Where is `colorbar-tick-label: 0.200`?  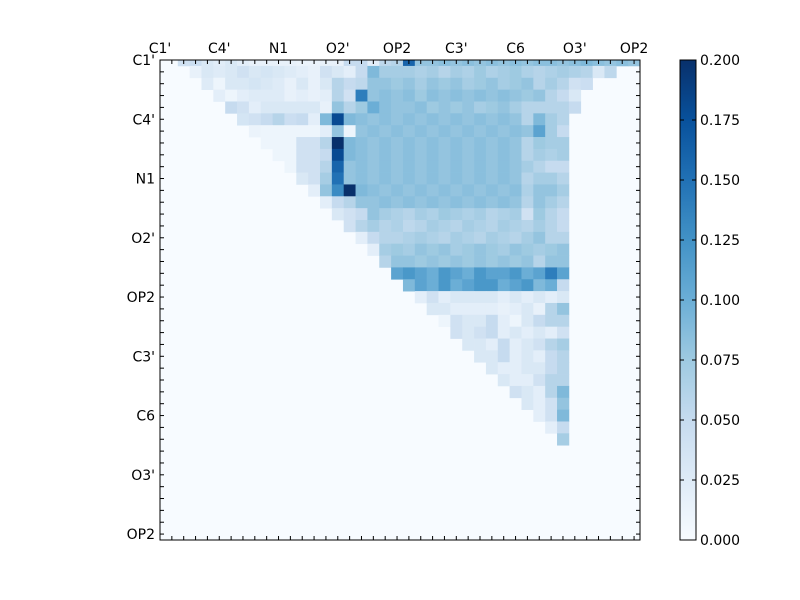
colorbar-tick-label: 0.200 is located at coordinates (720, 61).